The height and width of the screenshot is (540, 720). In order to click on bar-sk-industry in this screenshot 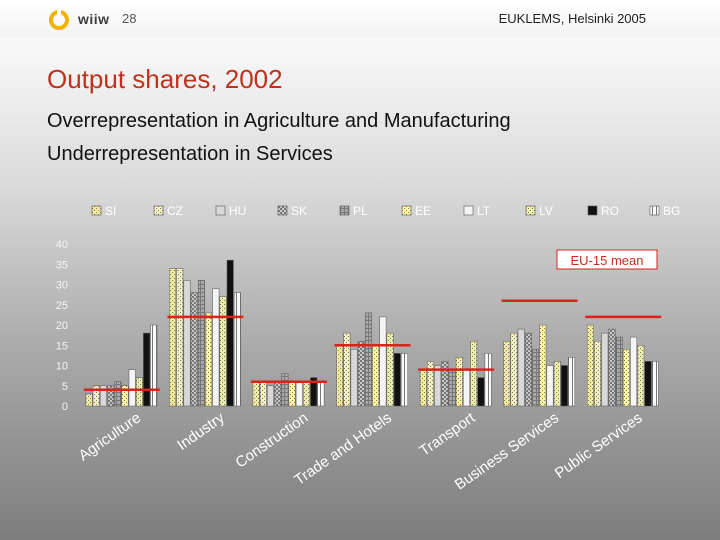, I will do `click(194, 349)`.